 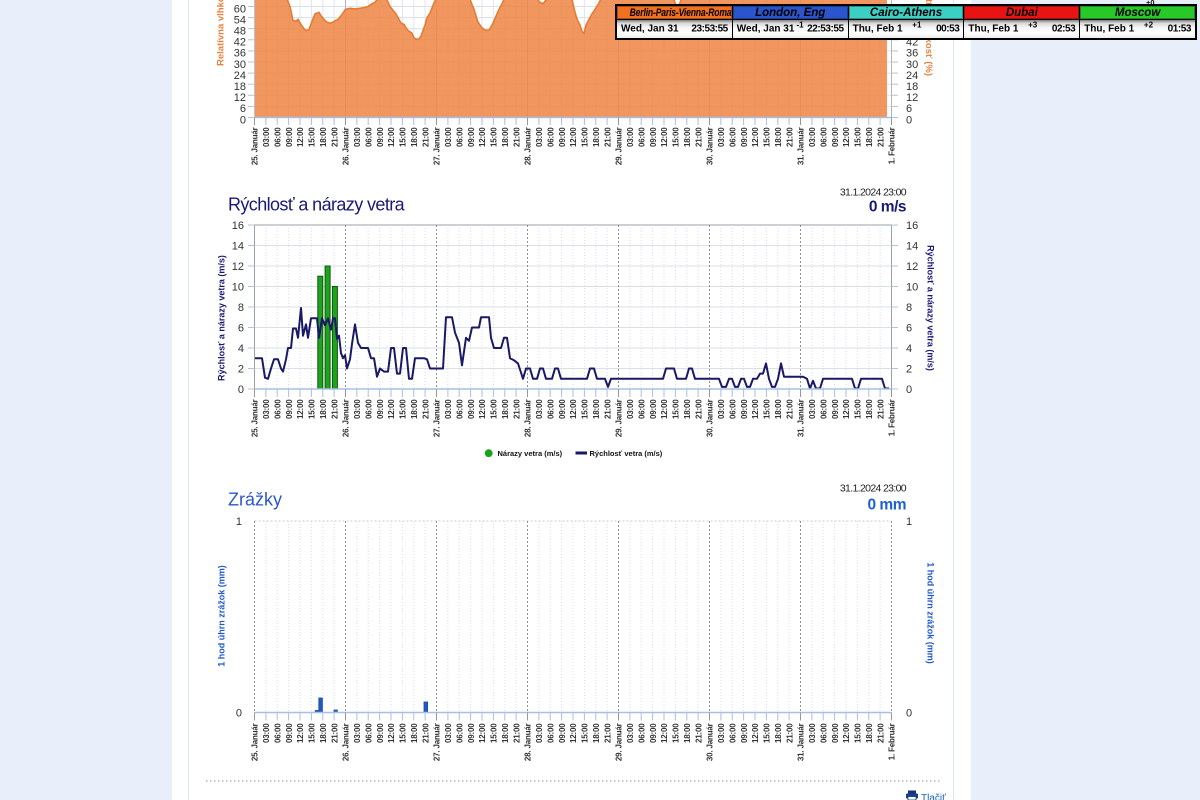 I want to click on svg-text: 48, so click(x=240, y=32).